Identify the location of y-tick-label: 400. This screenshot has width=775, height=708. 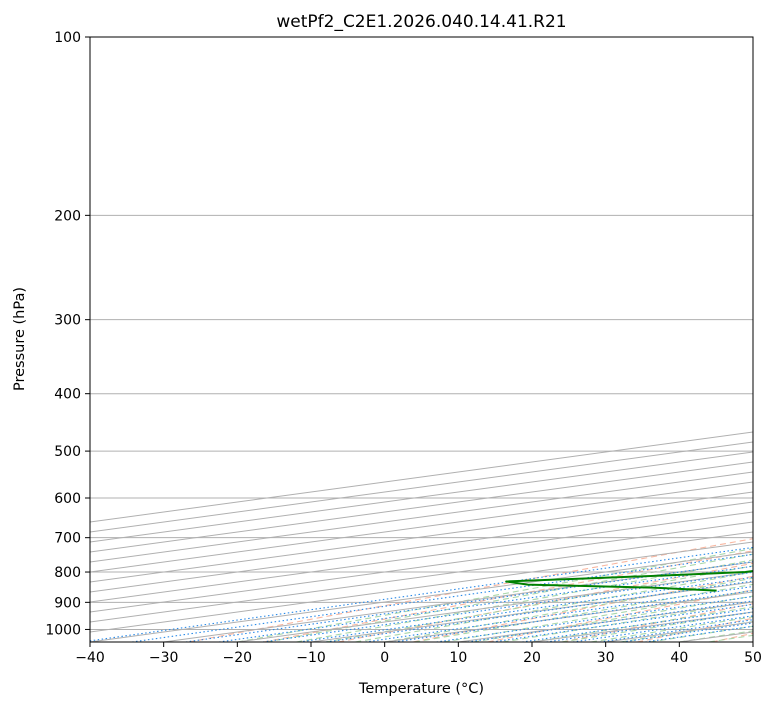
(67, 395).